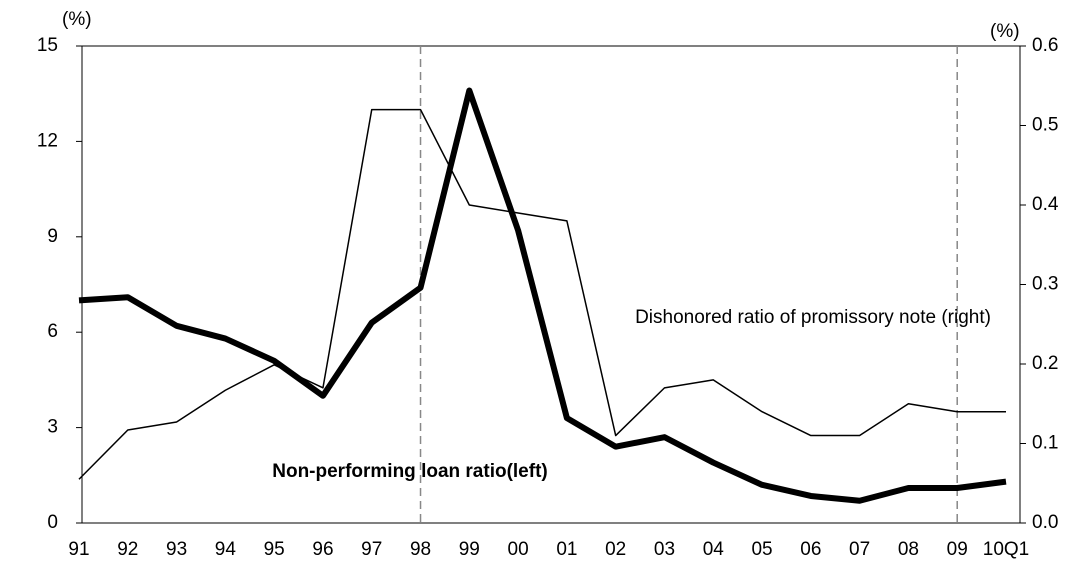 The height and width of the screenshot is (571, 1084). I want to click on y2-tick-label: 0.2, so click(1045, 363).